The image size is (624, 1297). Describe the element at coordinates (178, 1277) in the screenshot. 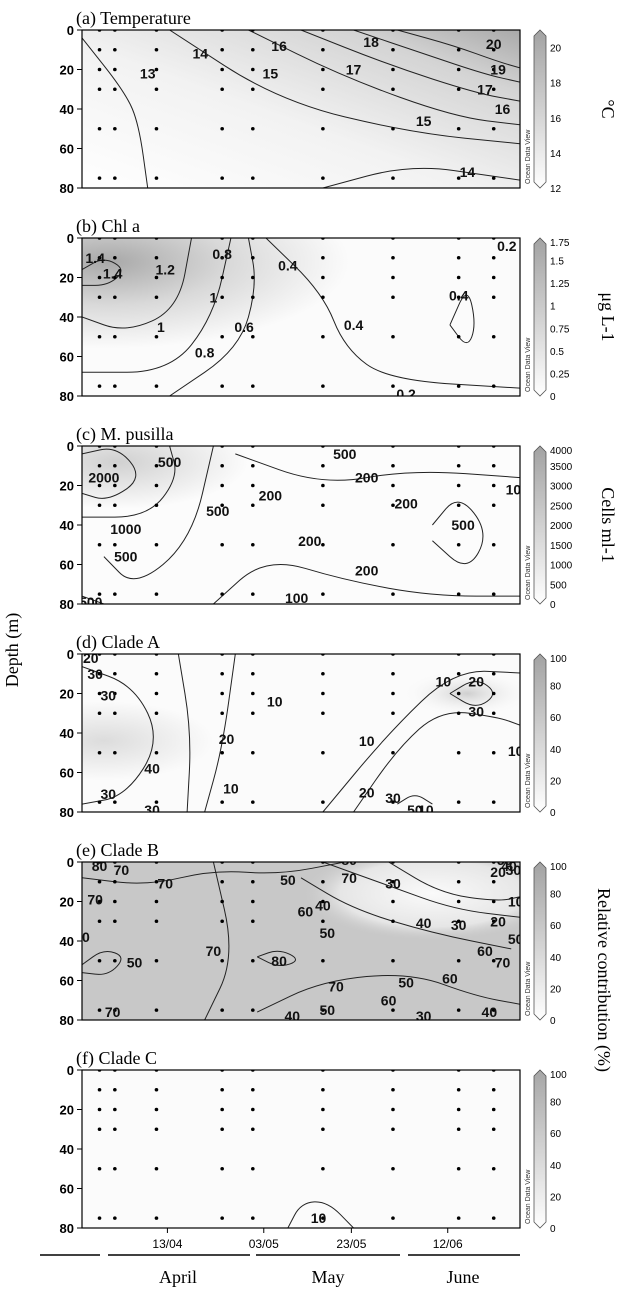

I see `month-label: April` at that location.